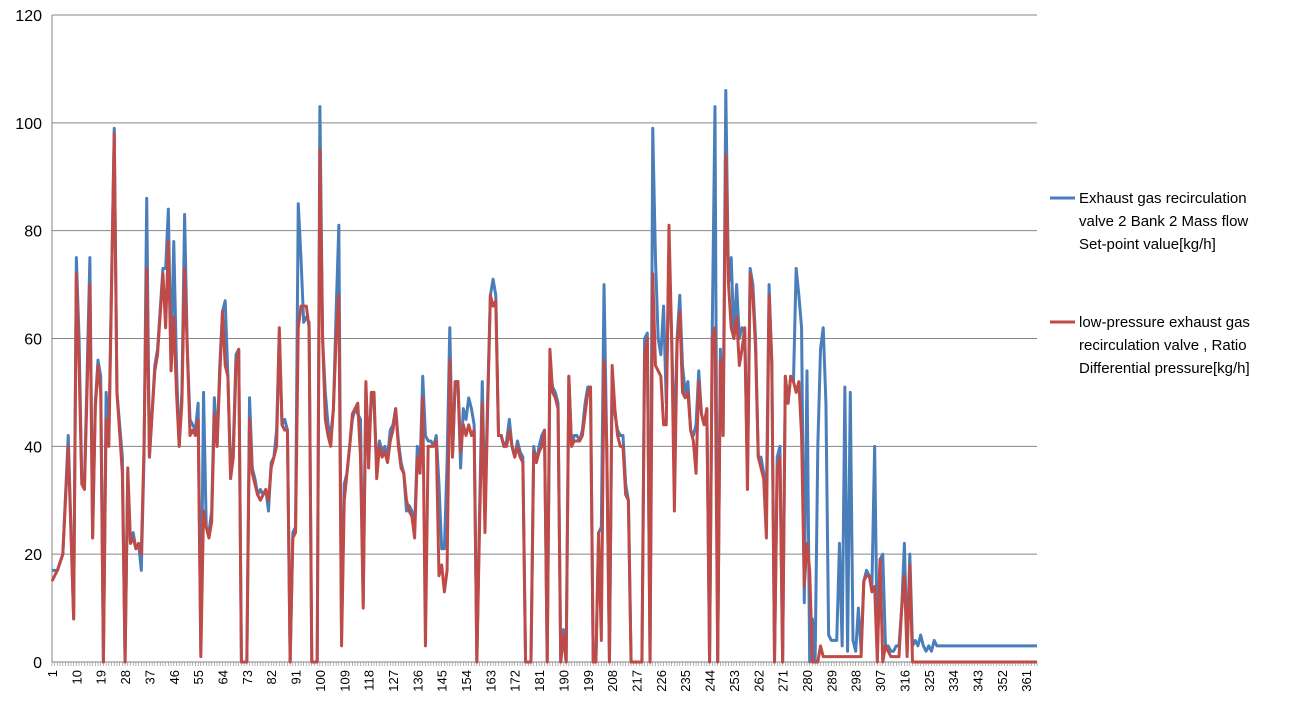 The image size is (1291, 708). What do you see at coordinates (344, 681) in the screenshot?
I see `x-tick-label: 109` at bounding box center [344, 681].